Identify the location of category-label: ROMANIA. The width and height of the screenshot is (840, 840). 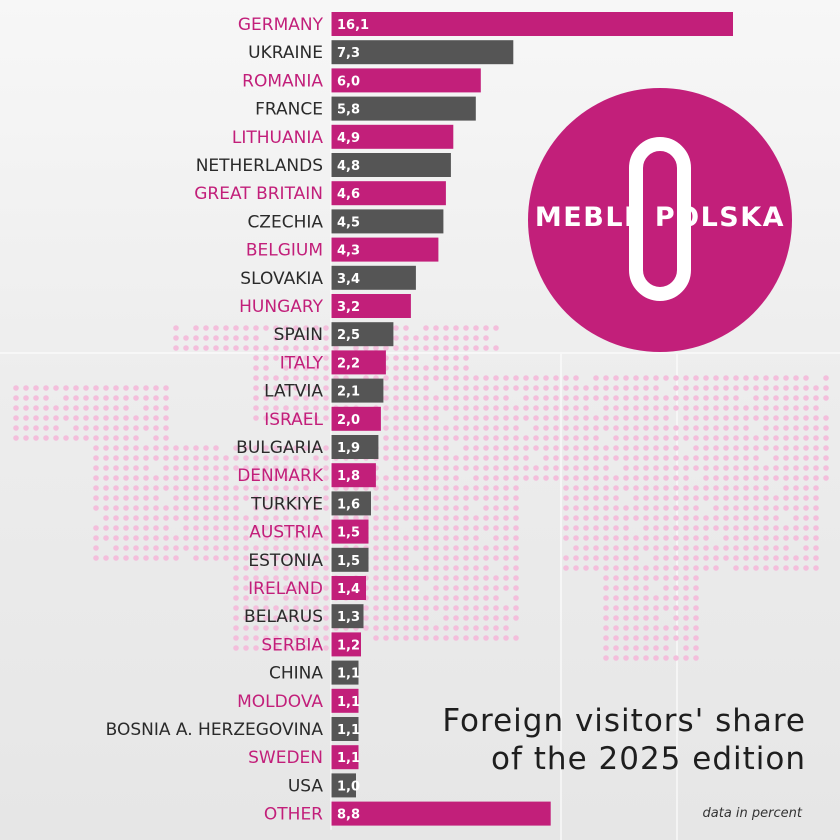
(282, 81).